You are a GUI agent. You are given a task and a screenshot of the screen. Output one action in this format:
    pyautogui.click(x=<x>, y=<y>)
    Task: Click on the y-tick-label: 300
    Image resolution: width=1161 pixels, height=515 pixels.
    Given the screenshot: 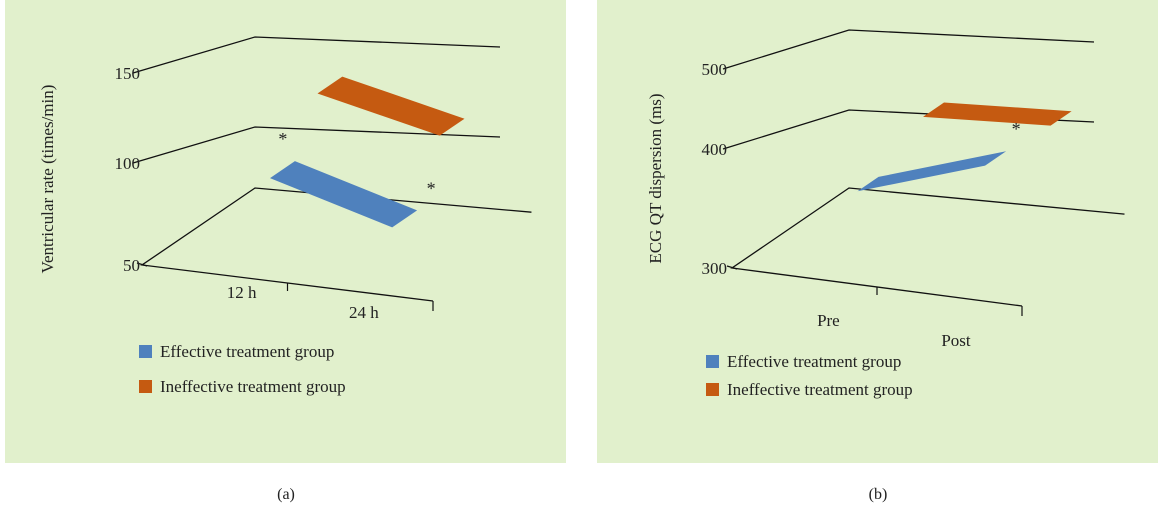 What is the action you would take?
    pyautogui.click(x=715, y=268)
    